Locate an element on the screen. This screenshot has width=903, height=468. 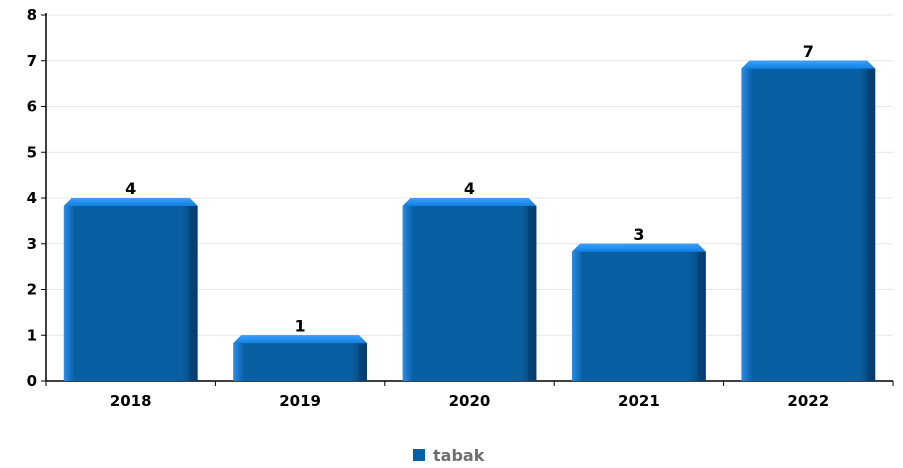
y-axis-ticks: 0 1 2 3 4 5 6 7 8 is located at coordinates (36, 198).